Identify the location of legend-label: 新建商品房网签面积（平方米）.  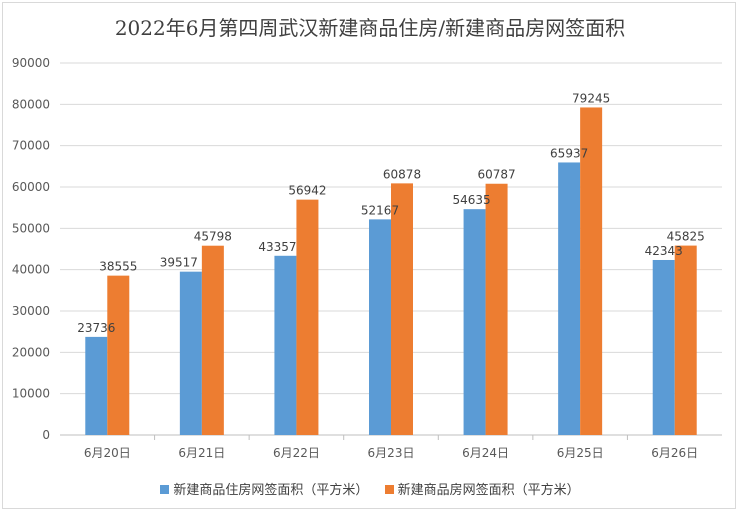
(488, 490).